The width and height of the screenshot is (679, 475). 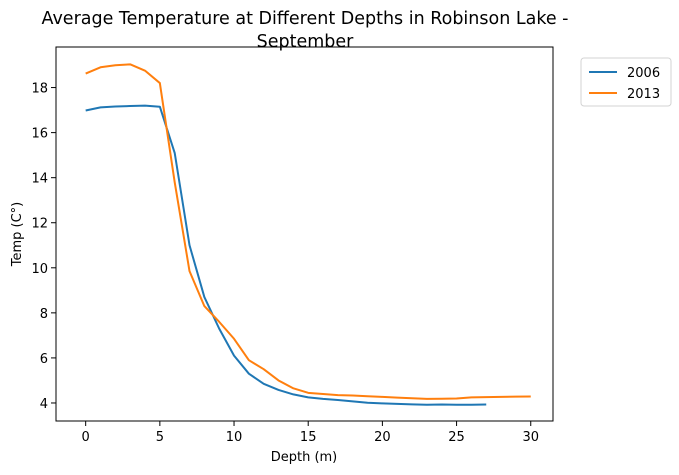 I want to click on x-axis: 0 5 10 15 20 25 30, so click(x=310, y=433).